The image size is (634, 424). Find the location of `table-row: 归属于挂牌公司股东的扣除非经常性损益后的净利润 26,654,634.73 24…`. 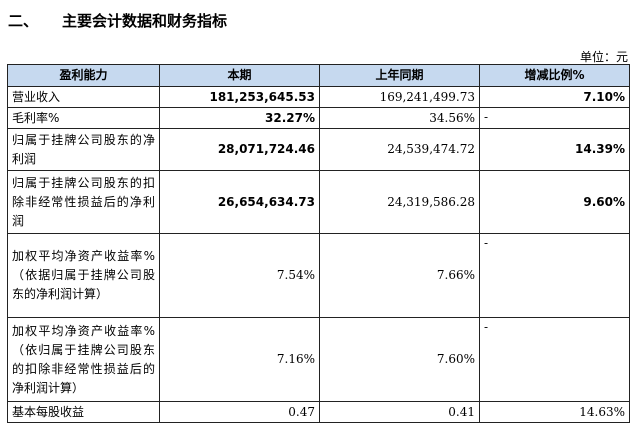

table-row: 归属于挂牌公司股东的扣除非经常性损益后的净利润 26,654,634.73 24… is located at coordinates (318, 202).